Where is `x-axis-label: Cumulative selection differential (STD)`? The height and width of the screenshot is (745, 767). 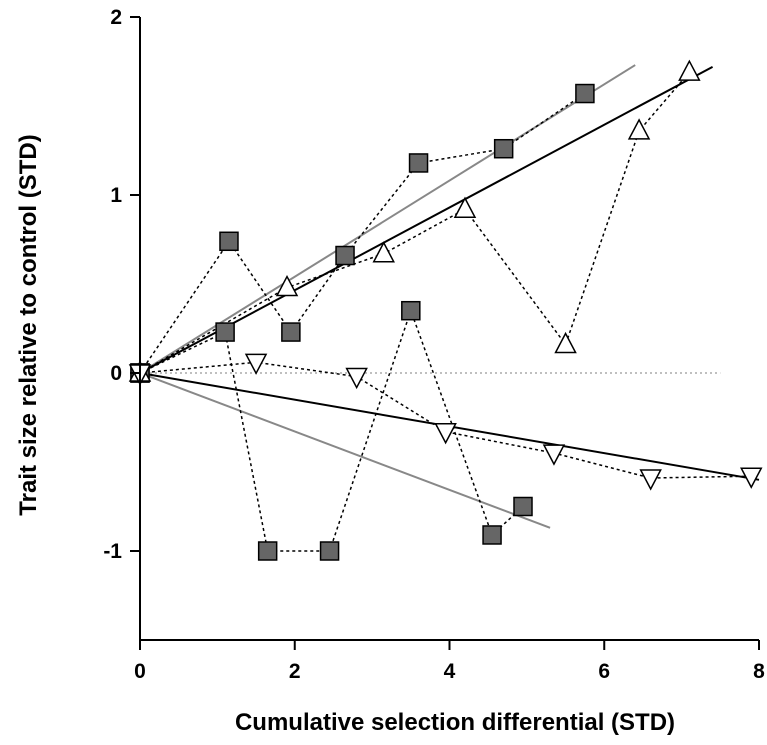 x-axis-label: Cumulative selection differential (STD) is located at coordinates (455, 722).